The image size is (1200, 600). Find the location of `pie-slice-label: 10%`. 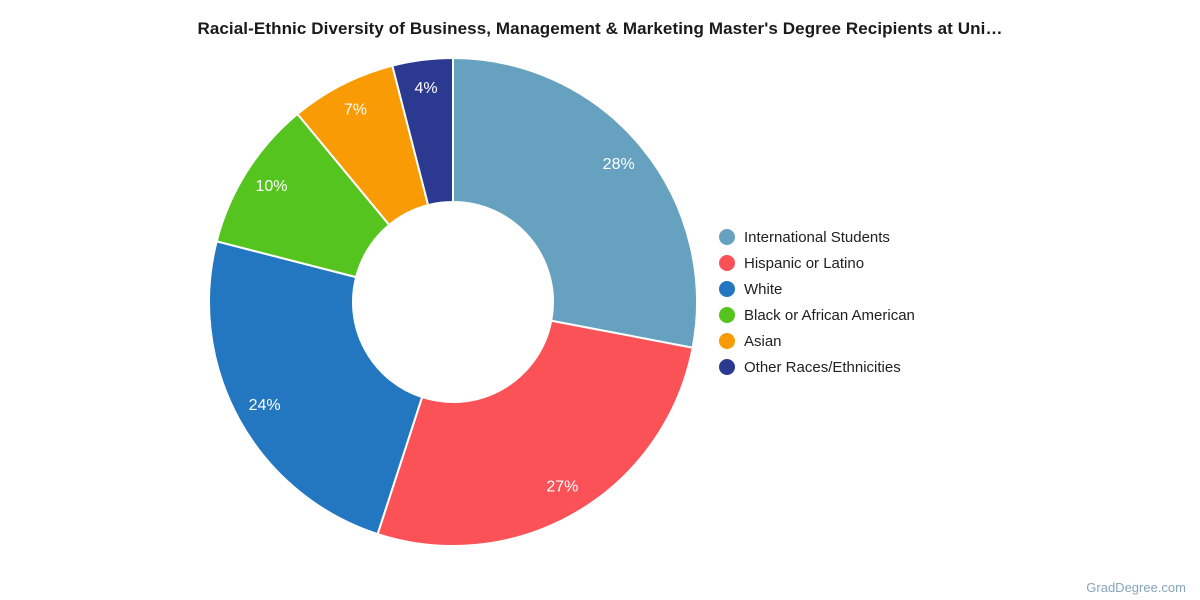

pie-slice-label: 10% is located at coordinates (271, 186).